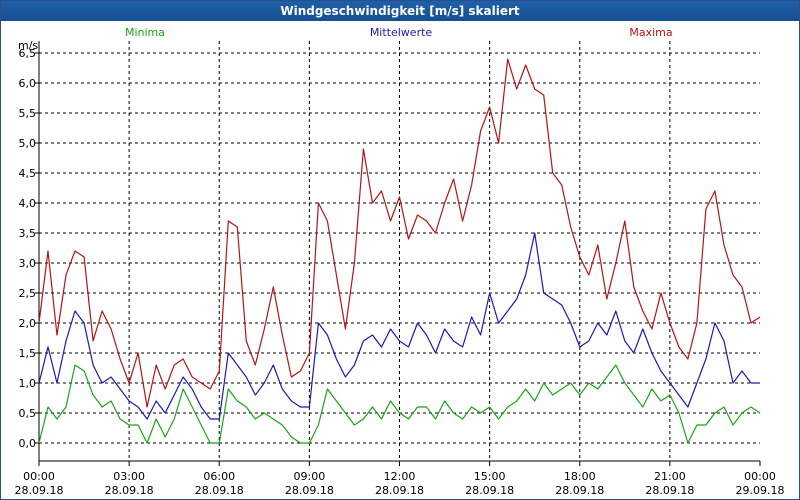  I want to click on x-tick-time: 15:00, so click(490, 476).